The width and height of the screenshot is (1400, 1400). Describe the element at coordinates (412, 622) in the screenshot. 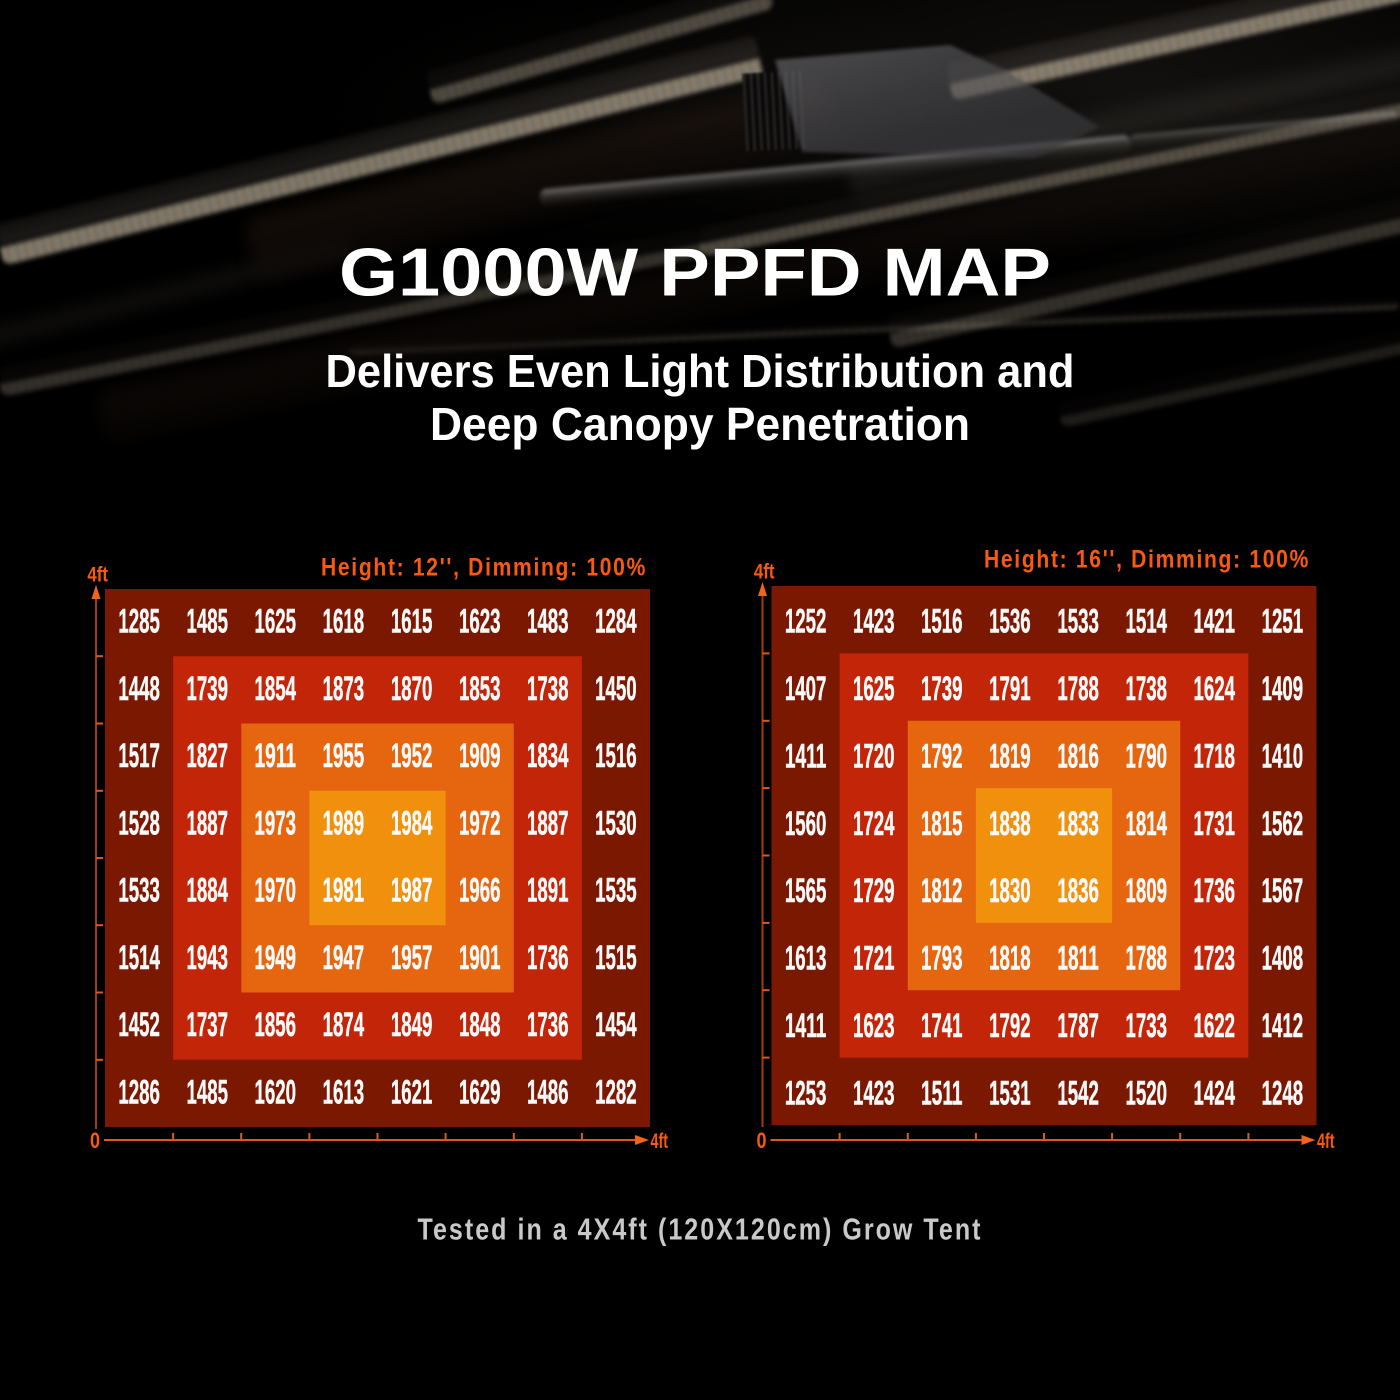

I see `svg-text: 1615` at that location.